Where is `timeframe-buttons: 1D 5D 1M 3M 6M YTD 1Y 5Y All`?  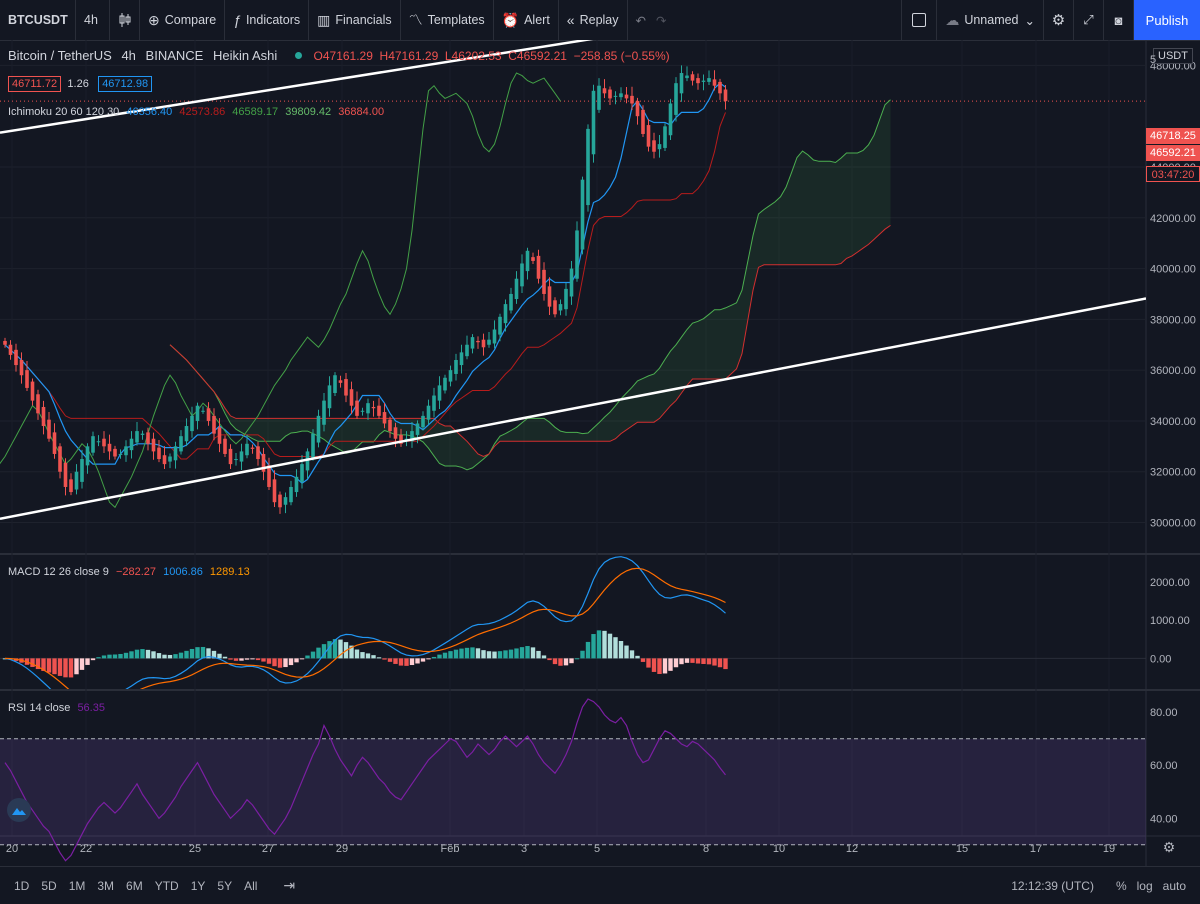 timeframe-buttons: 1D 5D 1M 3M 6M YTD 1Y 5Y All is located at coordinates (135, 886).